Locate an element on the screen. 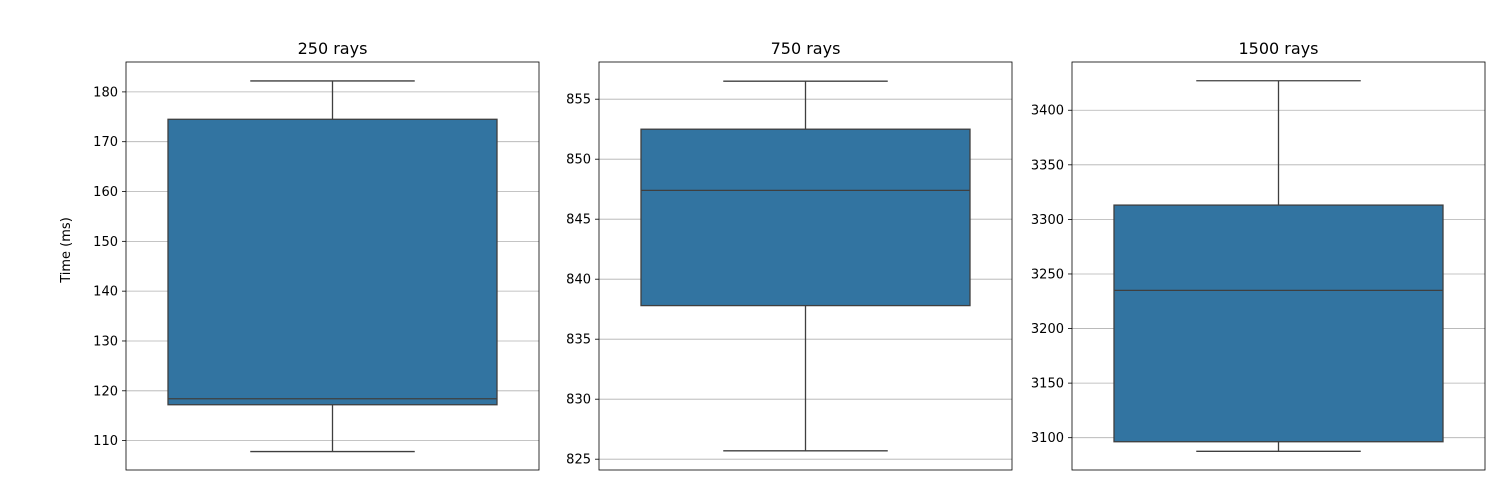 The height and width of the screenshot is (500, 1500). y-tick-label: 140 is located at coordinates (105, 292).